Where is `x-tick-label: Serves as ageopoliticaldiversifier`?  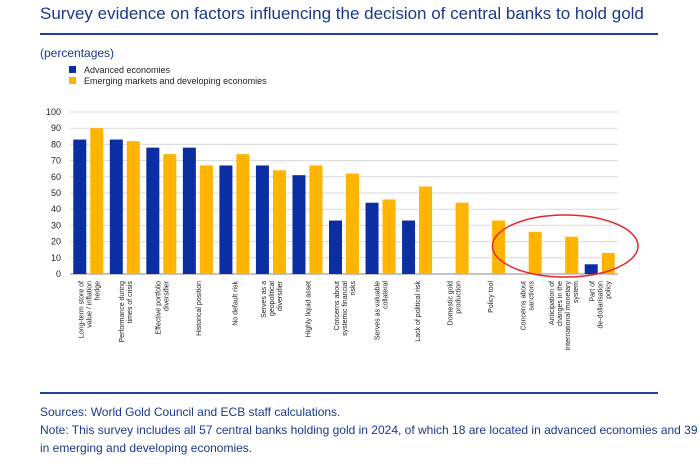
x-tick-label: Serves as ageopoliticaldiversifier is located at coordinates (272, 299).